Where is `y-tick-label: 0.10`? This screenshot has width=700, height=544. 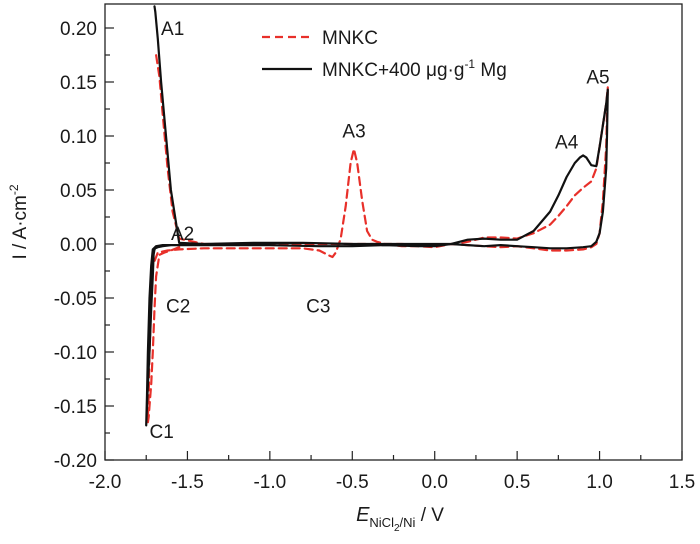 y-tick-label: 0.10 is located at coordinates (78, 137).